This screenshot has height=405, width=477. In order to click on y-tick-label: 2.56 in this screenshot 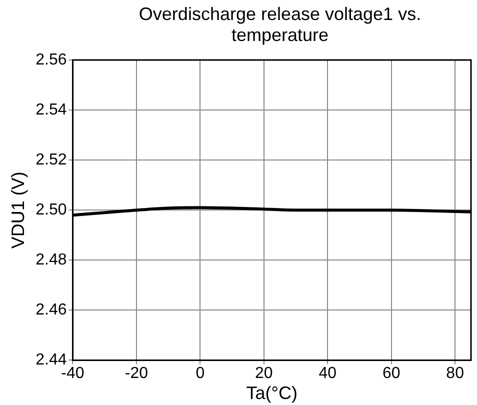, I will do `click(51, 59)`.